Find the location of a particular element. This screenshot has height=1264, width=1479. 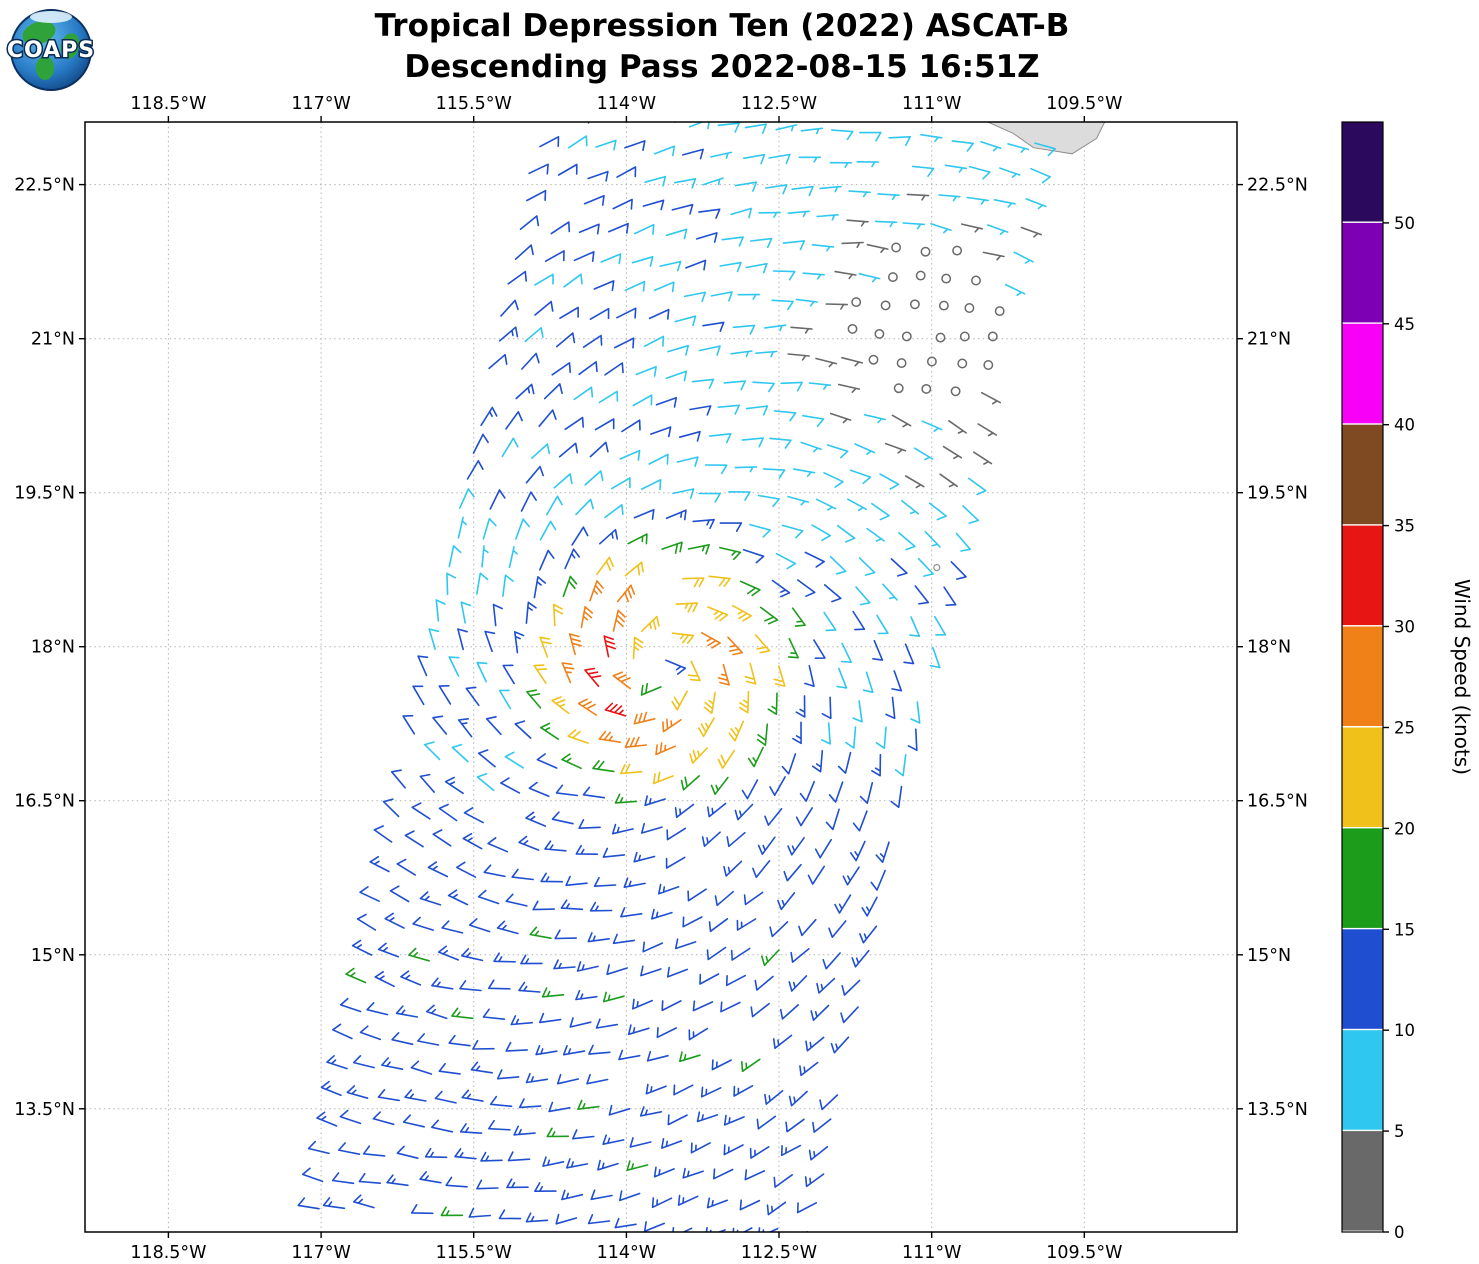

lat-tick-label: 18°N is located at coordinates (1269, 648).